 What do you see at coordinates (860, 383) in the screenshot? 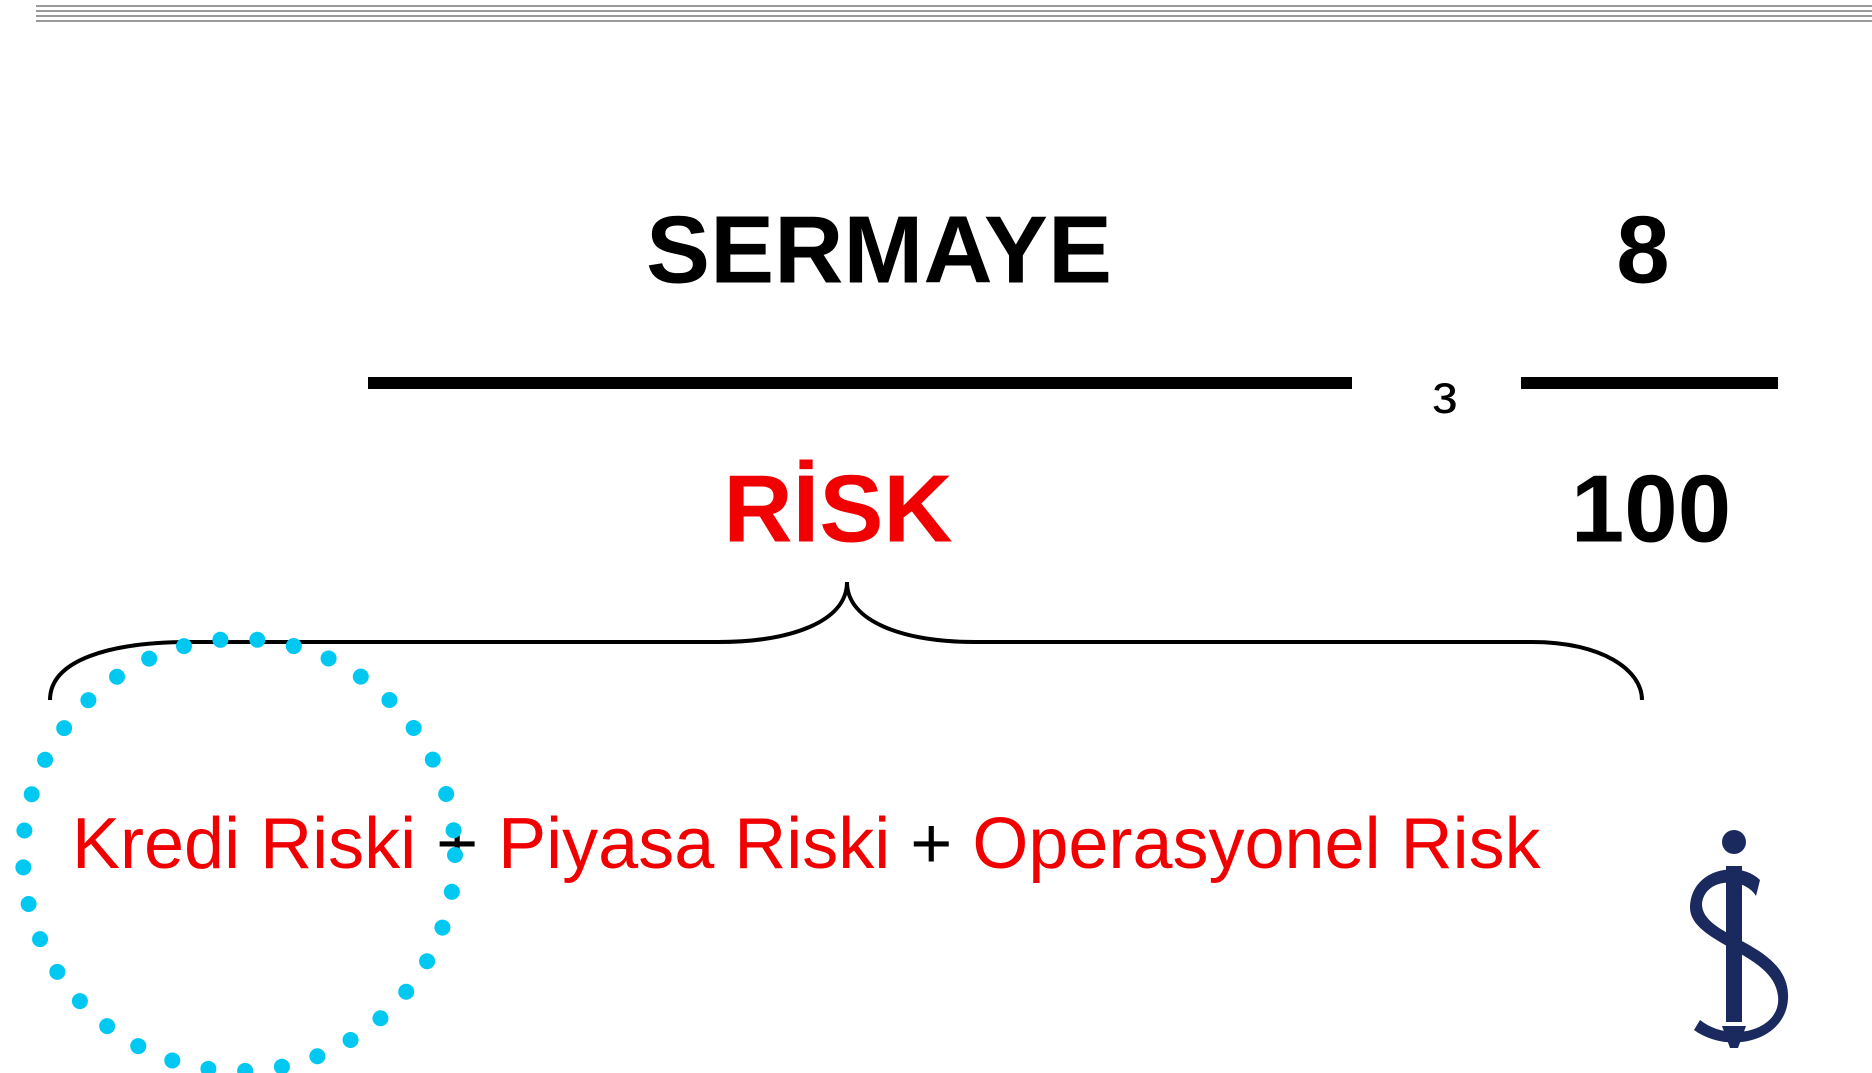
I see `fraction-bar` at bounding box center [860, 383].